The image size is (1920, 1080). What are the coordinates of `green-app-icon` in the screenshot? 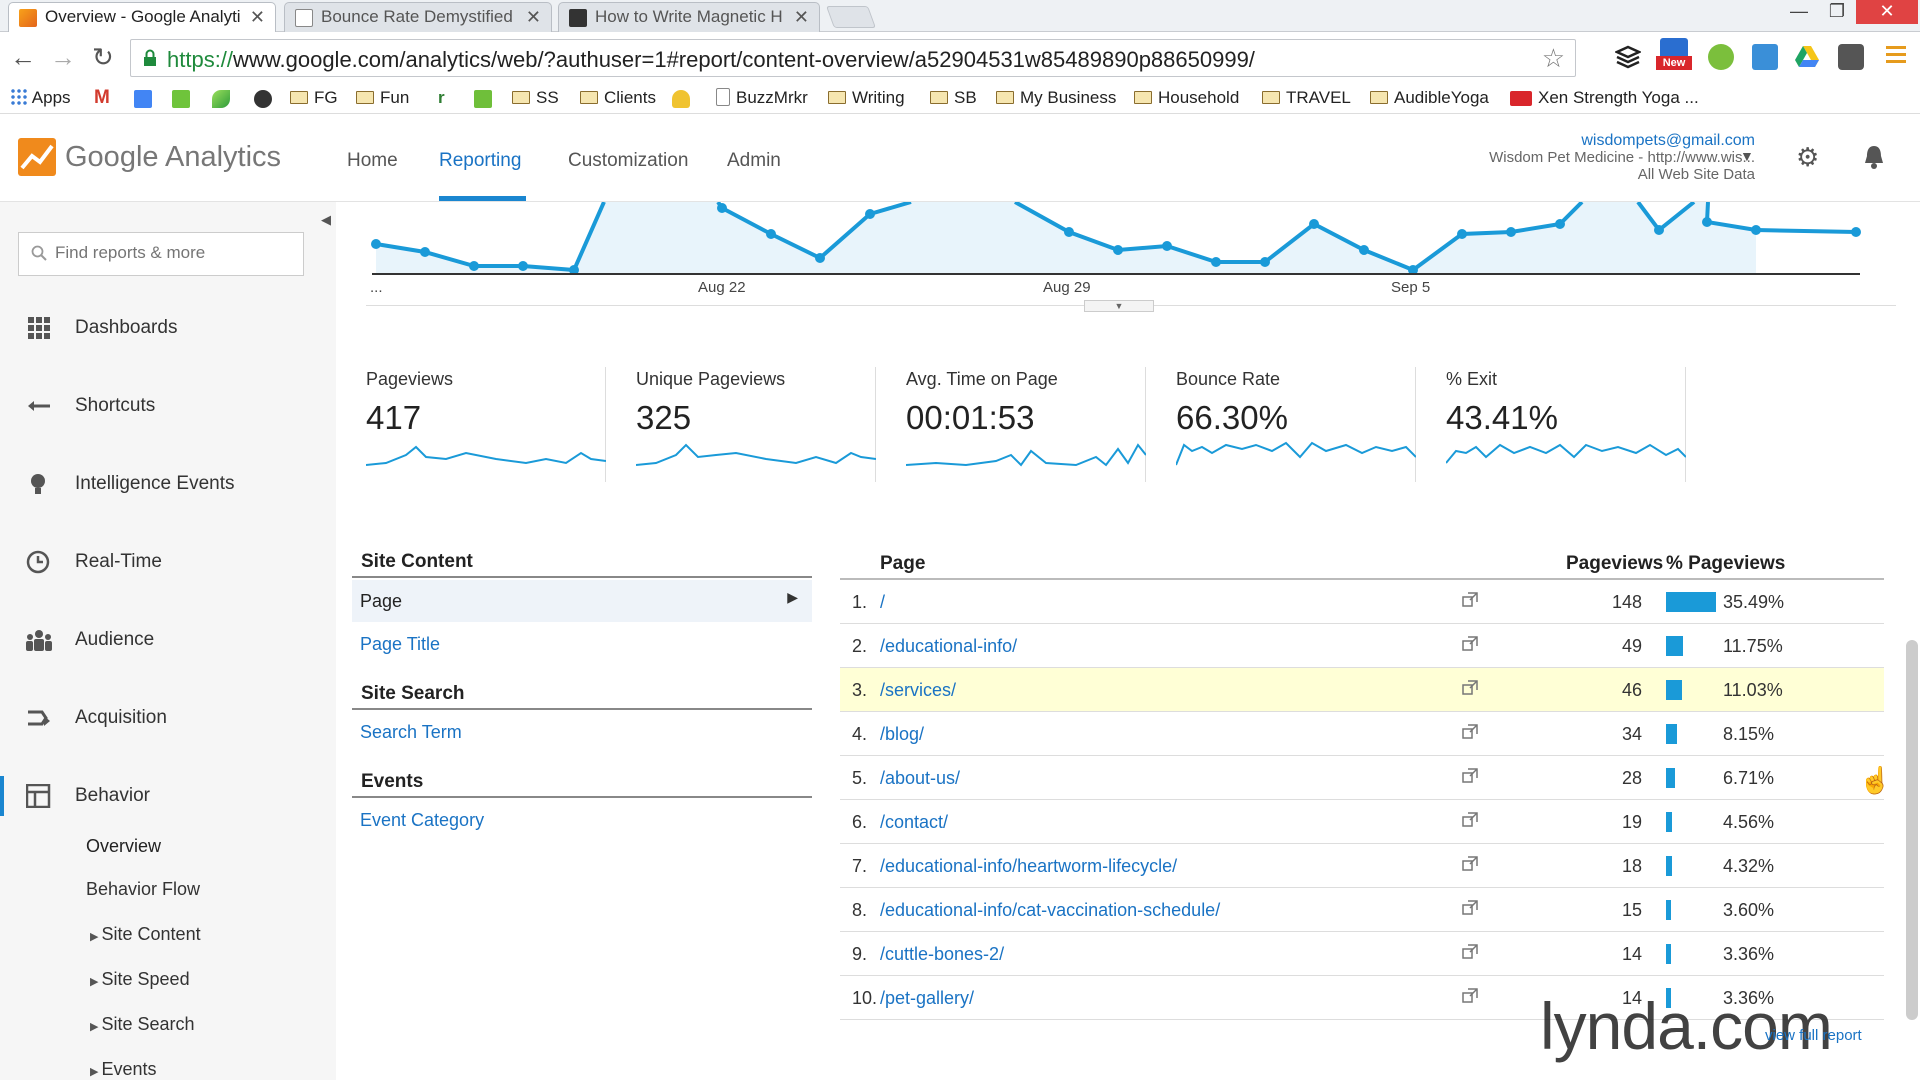 It's located at (181, 99).